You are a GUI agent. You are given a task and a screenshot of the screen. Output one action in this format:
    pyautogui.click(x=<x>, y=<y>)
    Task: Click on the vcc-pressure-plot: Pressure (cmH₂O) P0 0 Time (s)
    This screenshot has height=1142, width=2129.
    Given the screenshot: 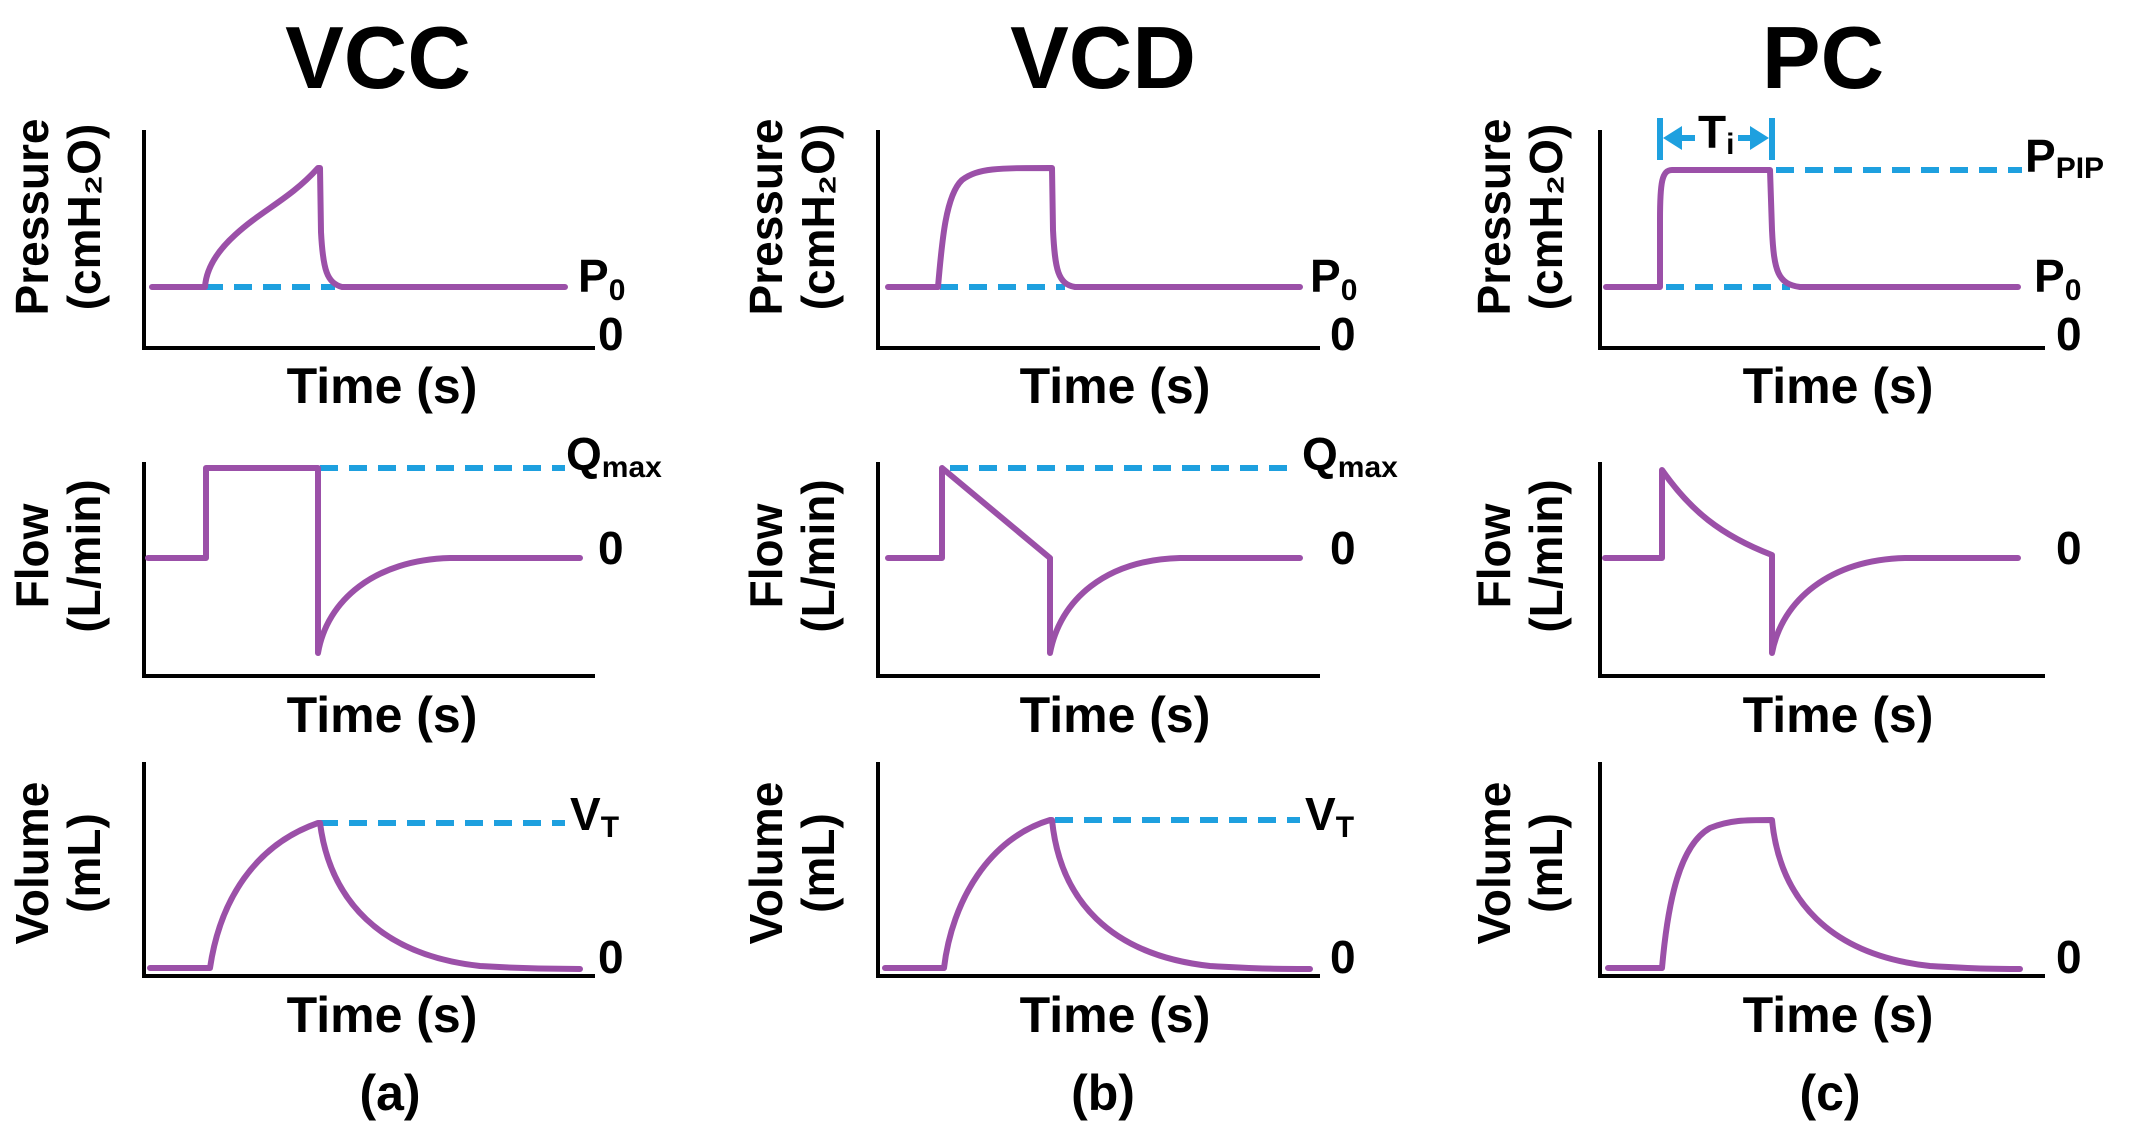 What is the action you would take?
    pyautogui.click(x=315, y=266)
    